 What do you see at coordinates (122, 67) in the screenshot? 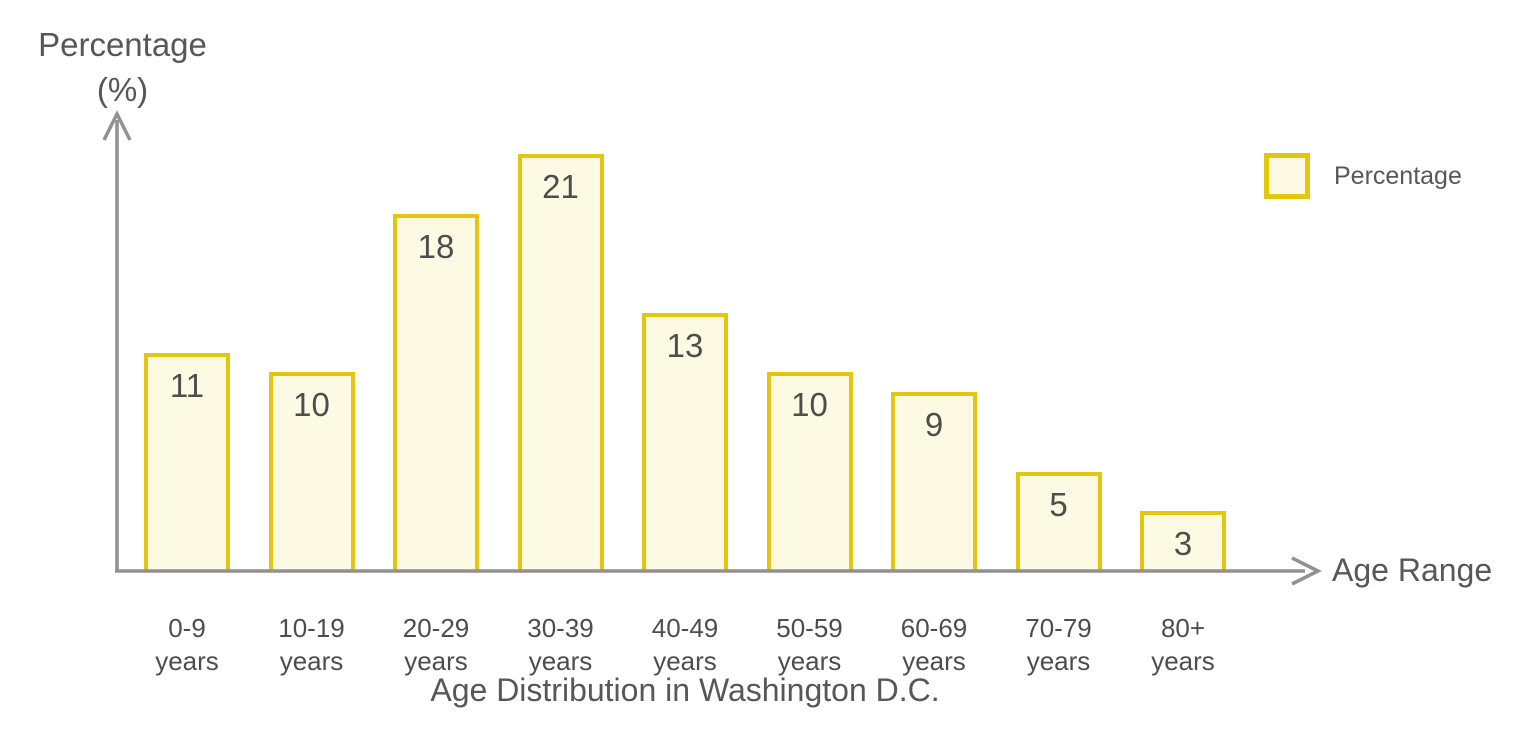
I see `y-axis-label: Percentage (%)` at bounding box center [122, 67].